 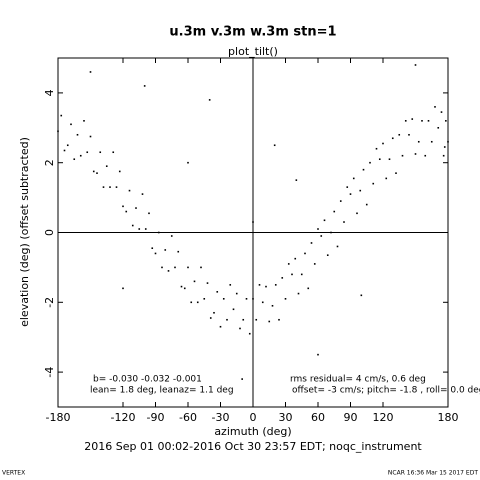 I want to click on footer-right: NCAR 16:36 Mar 15 2017 EDT, so click(x=433, y=473).